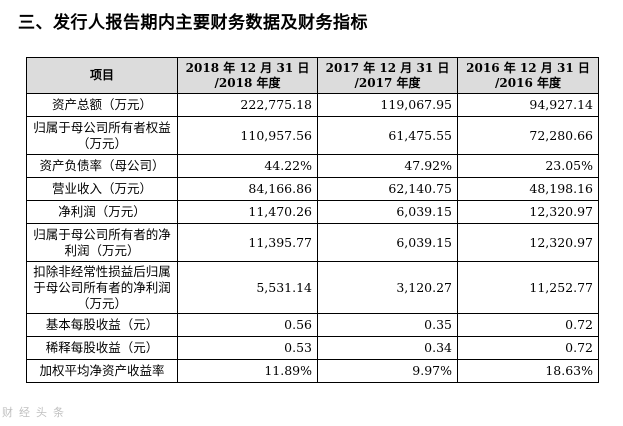 This screenshot has height=426, width=623. What do you see at coordinates (528, 189) in the screenshot?
I see `cell-2016: 48,198.16` at bounding box center [528, 189].